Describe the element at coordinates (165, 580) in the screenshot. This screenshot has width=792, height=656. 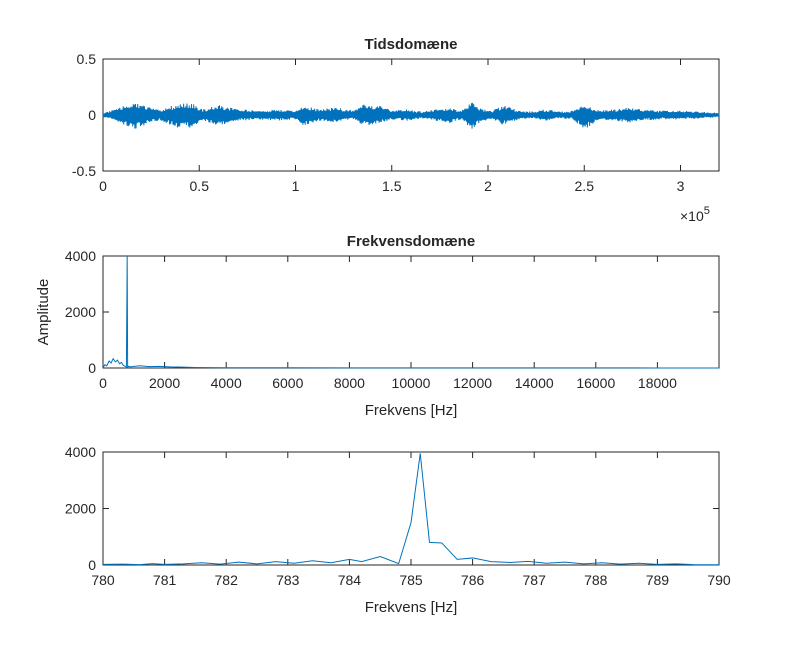
I see `x-tick-label: 781` at that location.